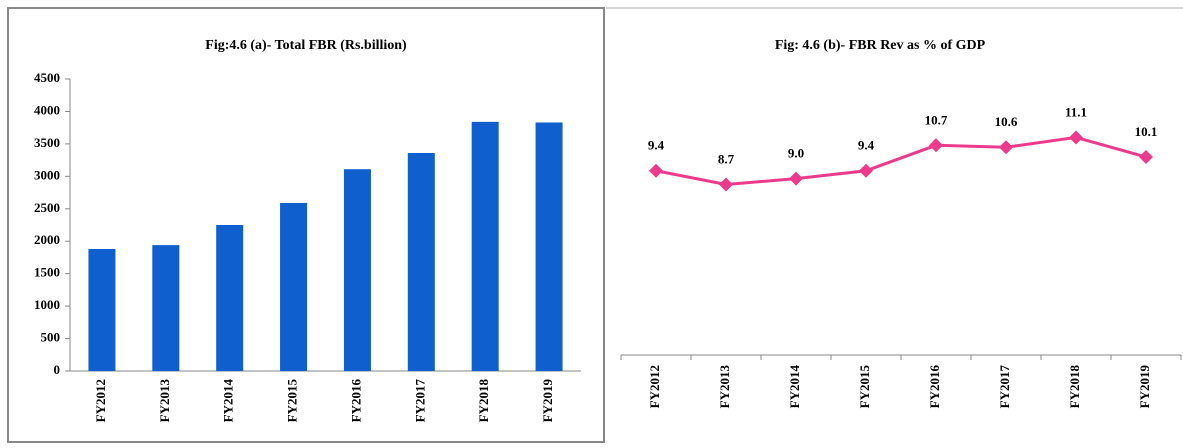  Describe the element at coordinates (796, 153) in the screenshot. I see `value-label: 9.0` at that location.